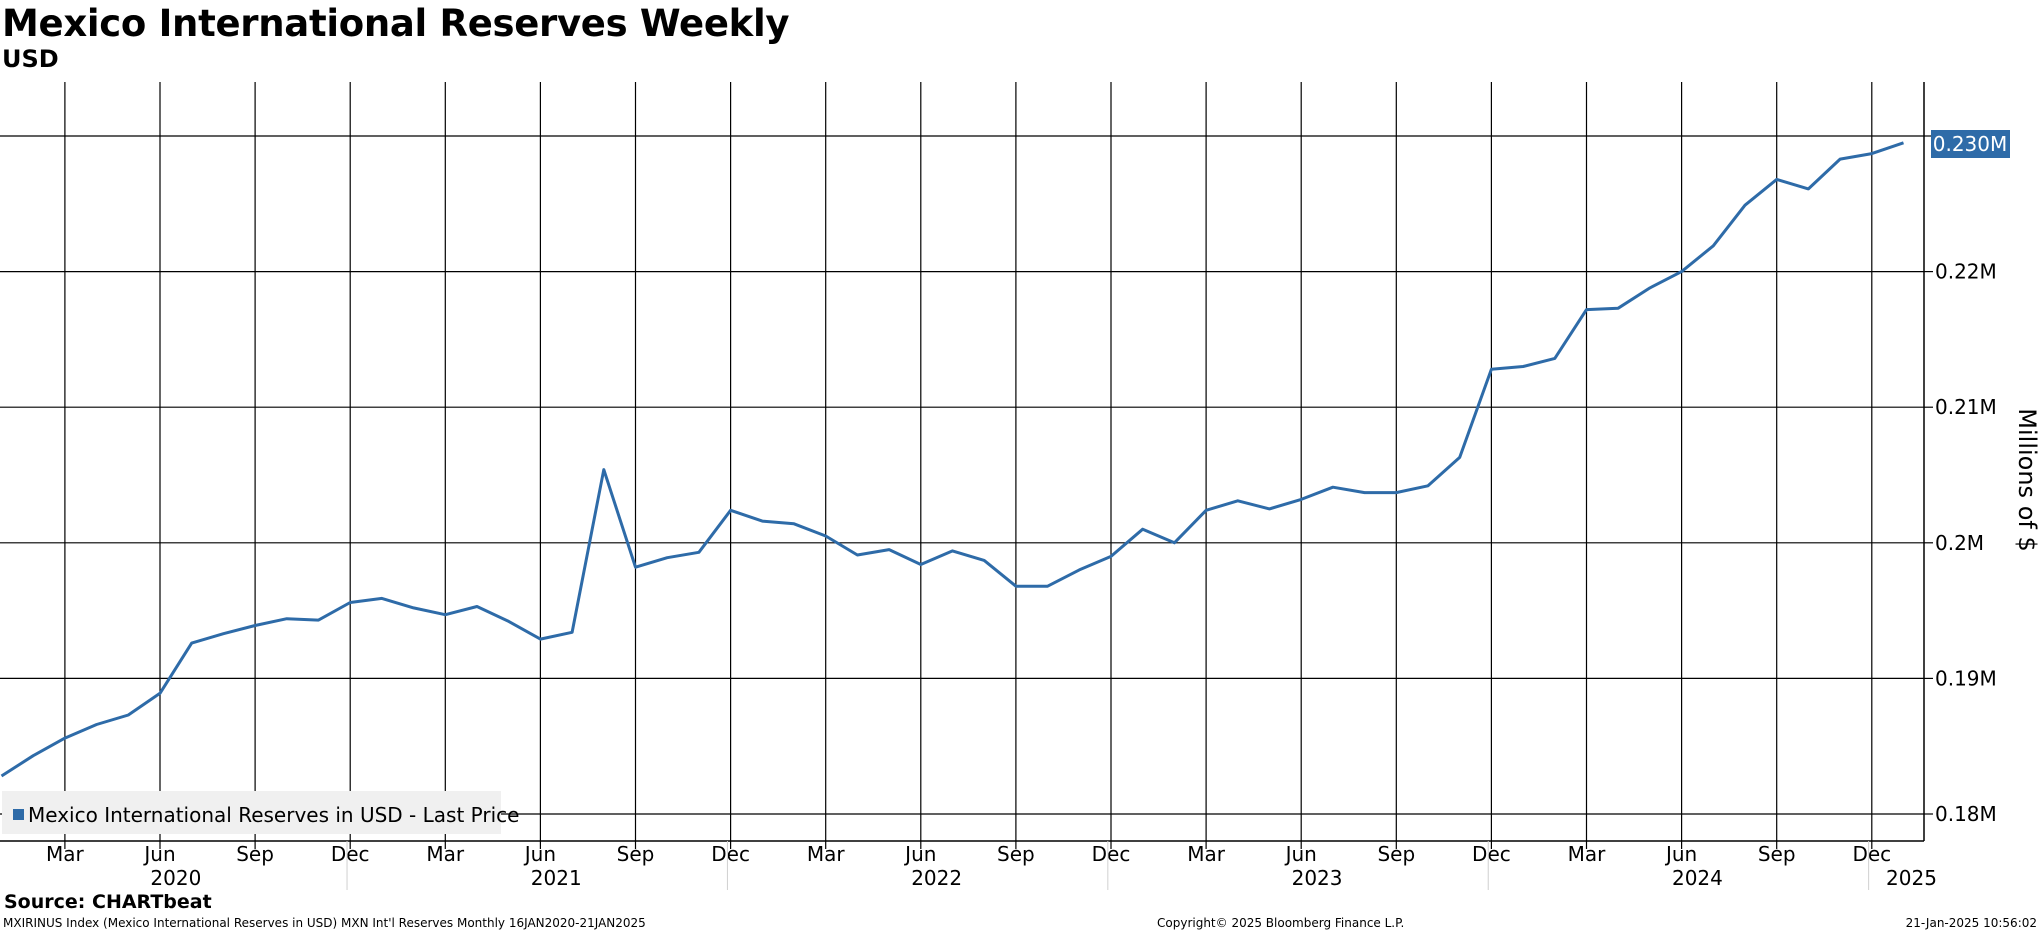 The height and width of the screenshot is (932, 2041). Describe the element at coordinates (1911, 878) in the screenshot. I see `x-year-label: 2025` at that location.